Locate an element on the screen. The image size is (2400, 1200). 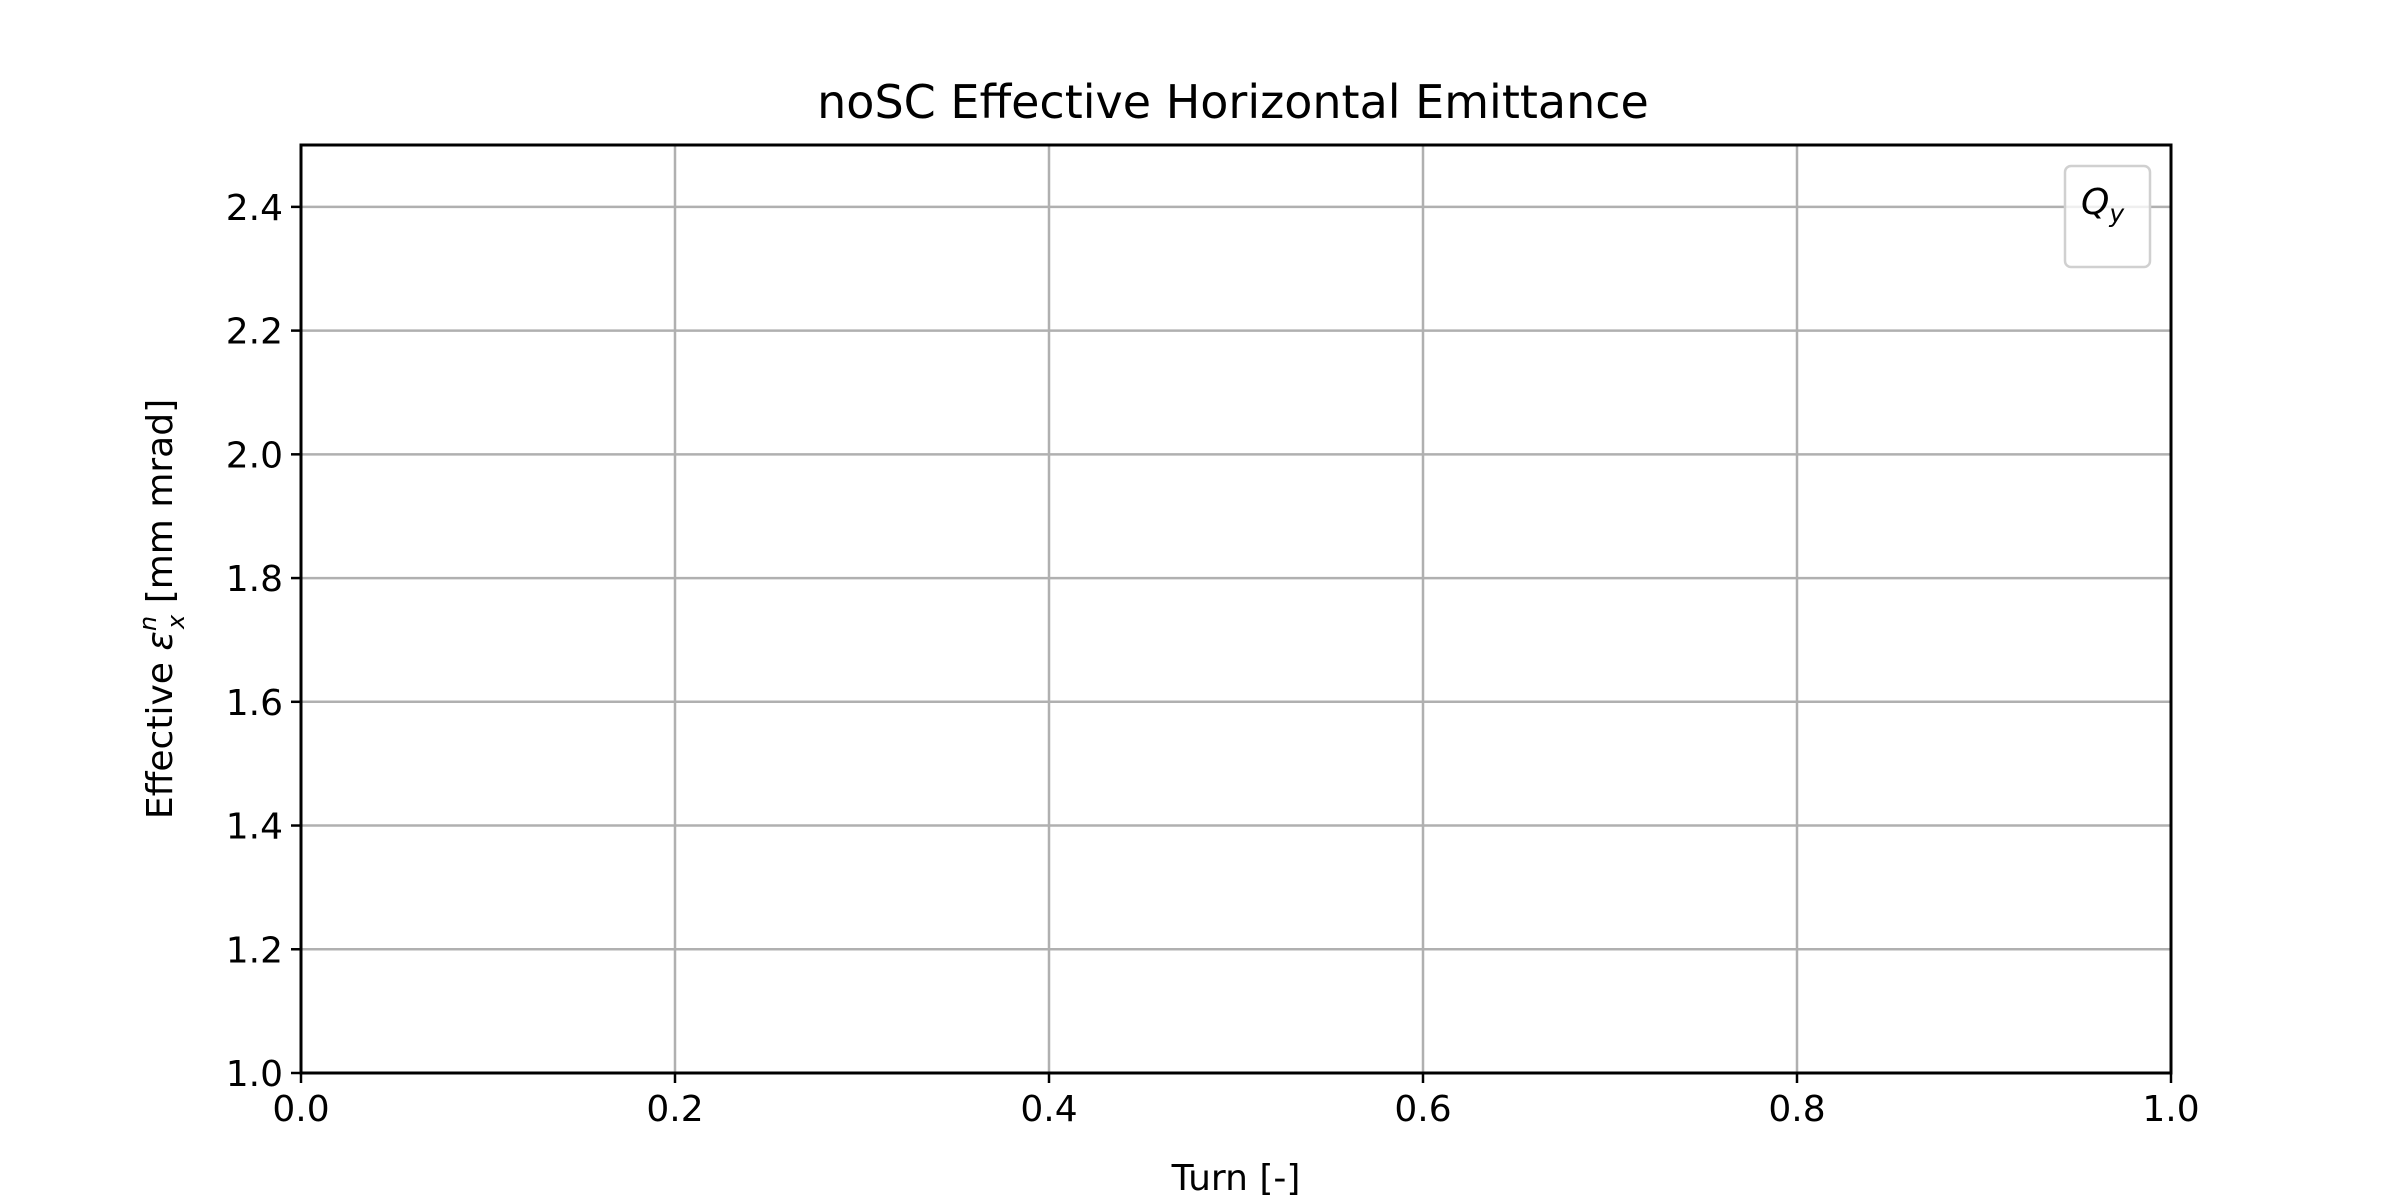
legend-box is located at coordinates (2107, 216).